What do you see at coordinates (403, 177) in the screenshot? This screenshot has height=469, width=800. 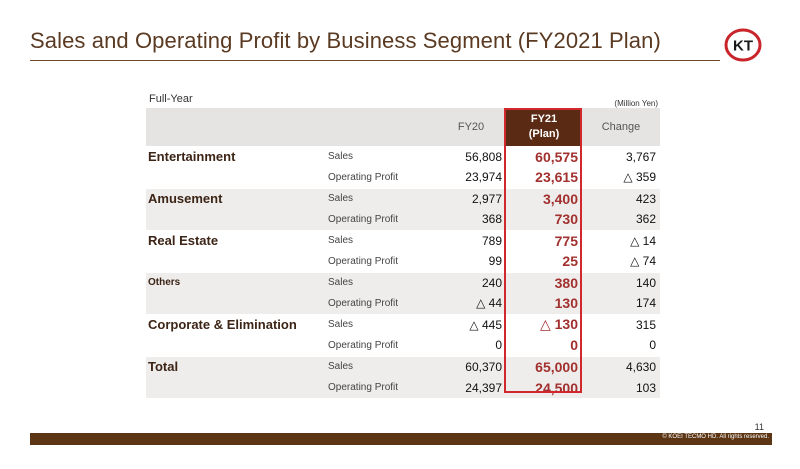 I see `table-row: Operating Profit 23,974 23,615 △ 359` at bounding box center [403, 177].